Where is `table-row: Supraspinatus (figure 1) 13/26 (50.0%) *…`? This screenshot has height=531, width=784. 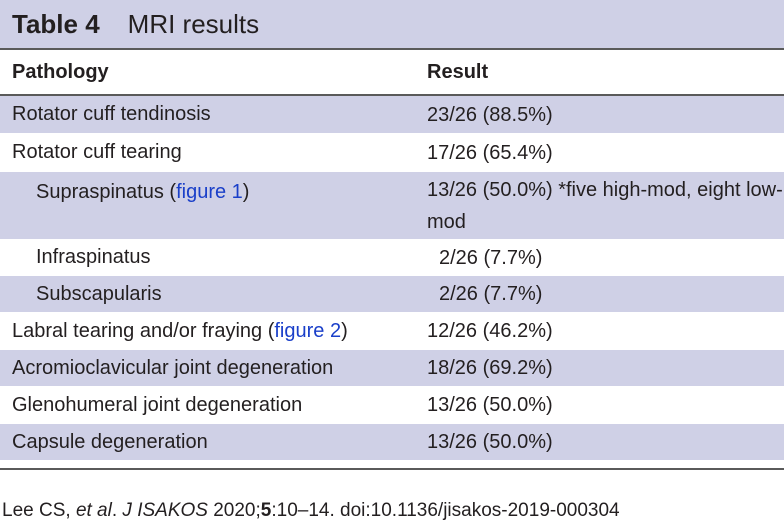
table-row: Supraspinatus (figure 1) 13/26 (50.0%) *… is located at coordinates (392, 206).